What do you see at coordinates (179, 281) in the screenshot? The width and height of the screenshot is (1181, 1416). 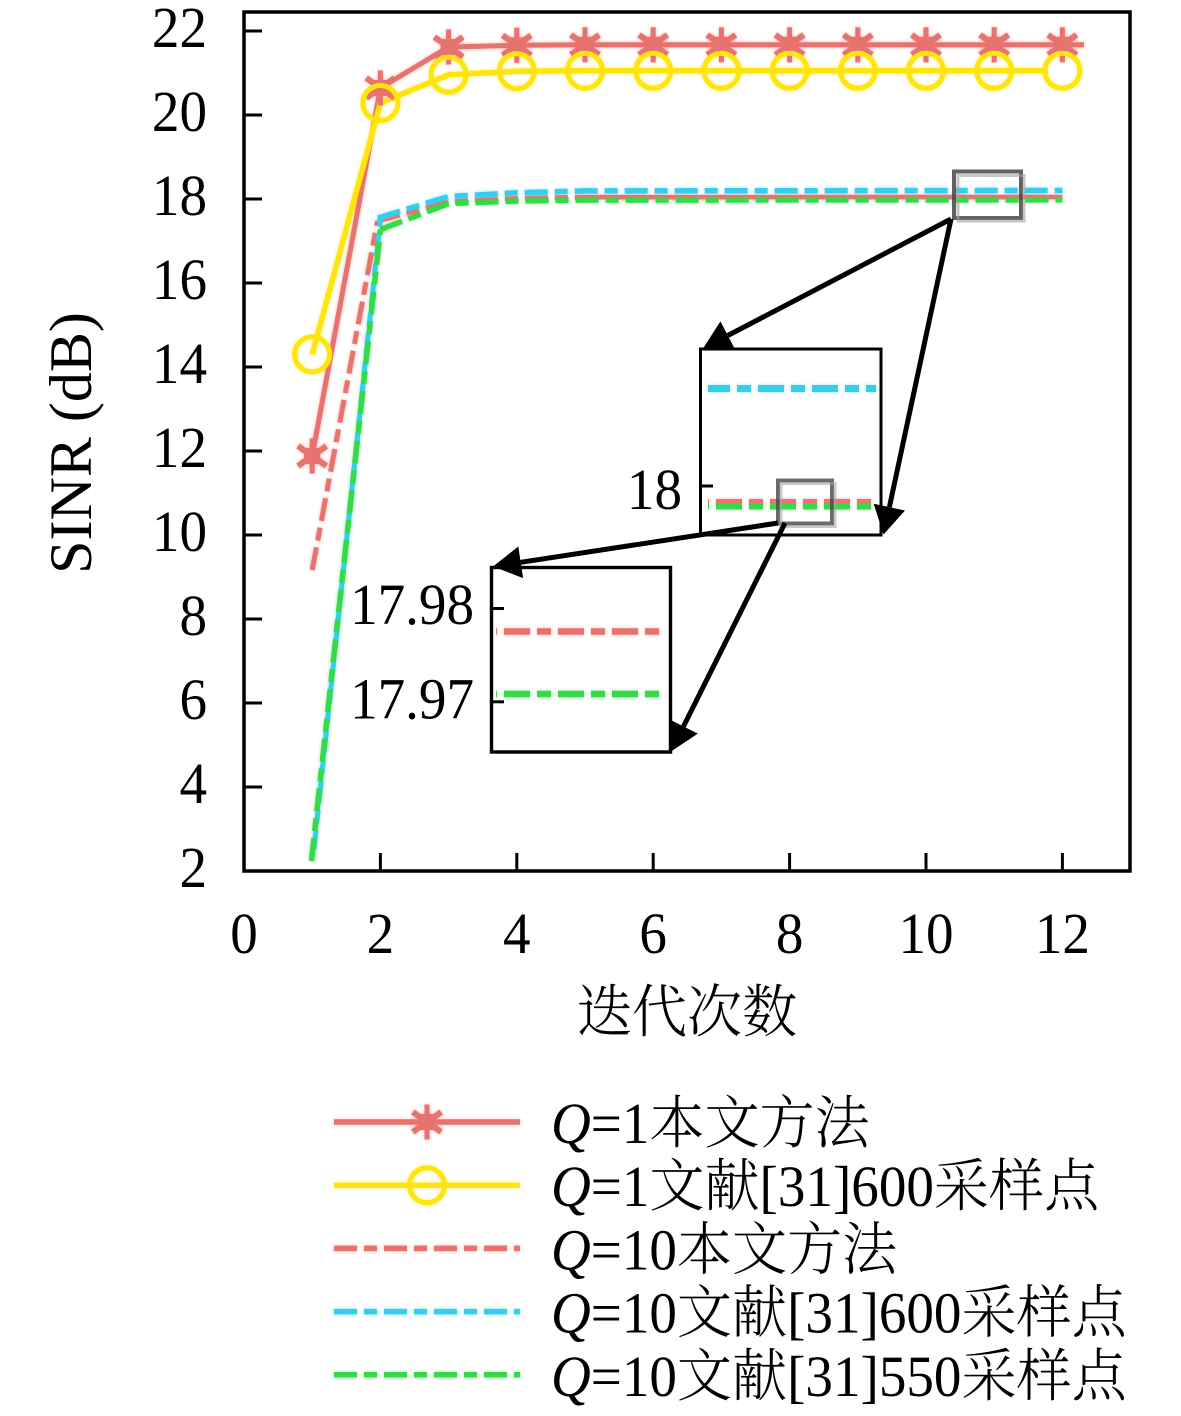 I see `svg-text: 16` at bounding box center [179, 281].